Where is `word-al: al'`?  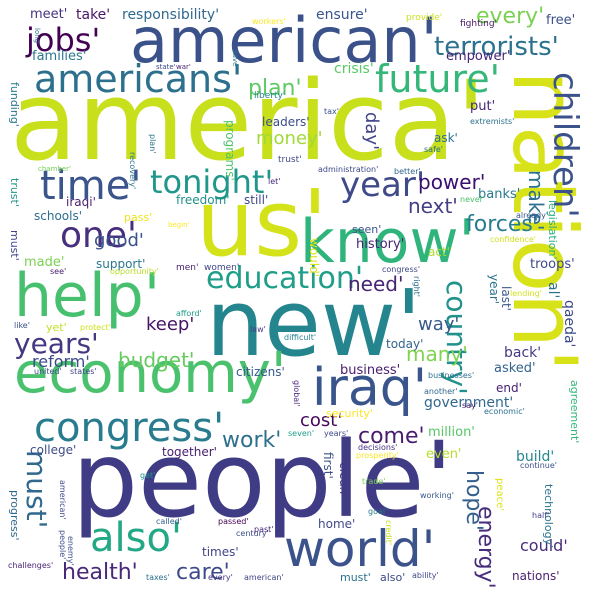
word-al: al' is located at coordinates (553, 290).